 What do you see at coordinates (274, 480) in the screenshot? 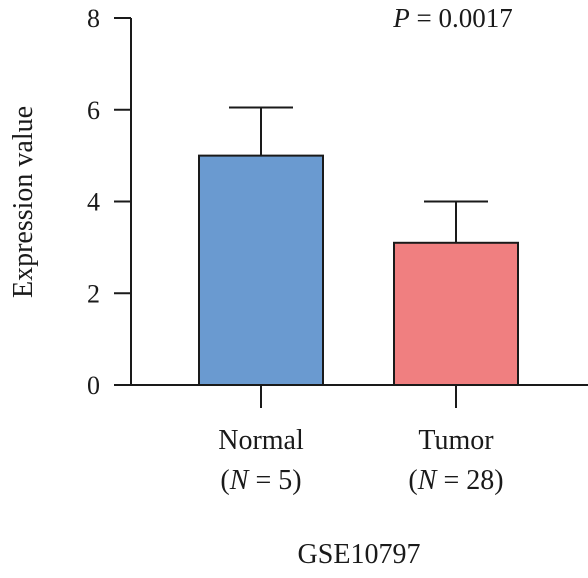
I see `sample-size-value-normal: = 5)` at bounding box center [274, 480].